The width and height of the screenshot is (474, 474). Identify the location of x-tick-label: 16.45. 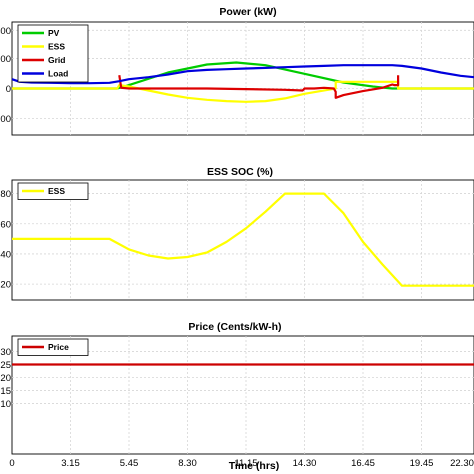
(363, 463).